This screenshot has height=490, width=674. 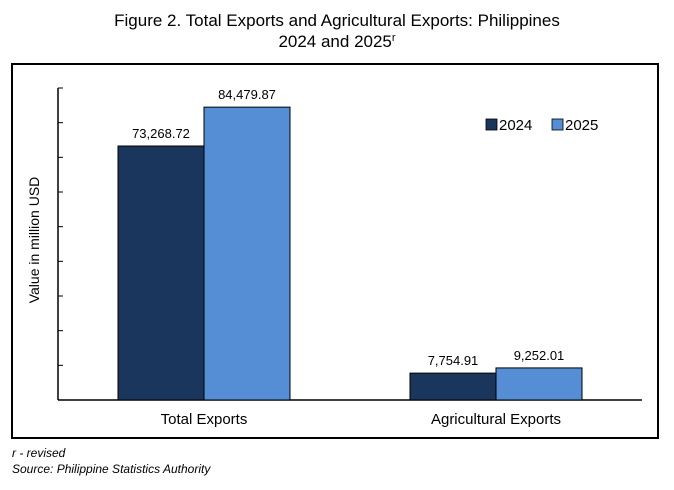 I want to click on chart-title-line2: 2024 and 2025r, so click(x=337, y=41).